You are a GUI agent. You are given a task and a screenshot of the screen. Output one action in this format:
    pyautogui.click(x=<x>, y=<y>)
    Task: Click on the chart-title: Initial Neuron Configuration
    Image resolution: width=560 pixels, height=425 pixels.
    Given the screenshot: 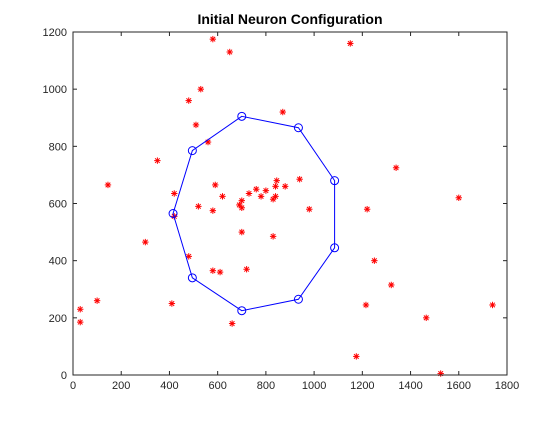 What is the action you would take?
    pyautogui.click(x=289, y=19)
    